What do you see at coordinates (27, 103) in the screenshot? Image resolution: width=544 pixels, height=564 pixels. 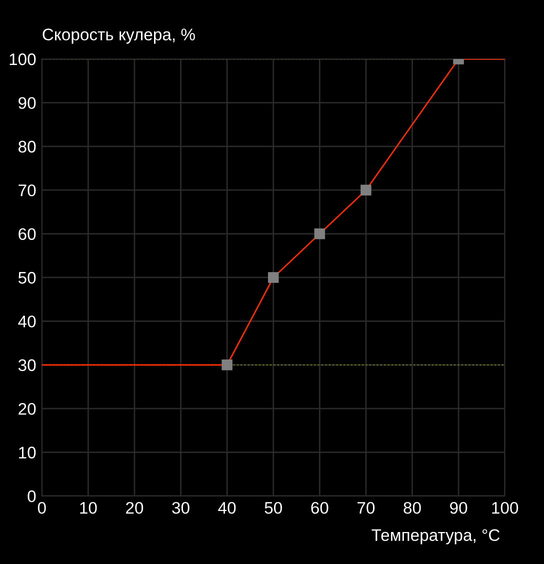 I see `y-tick-label: 90` at bounding box center [27, 103].